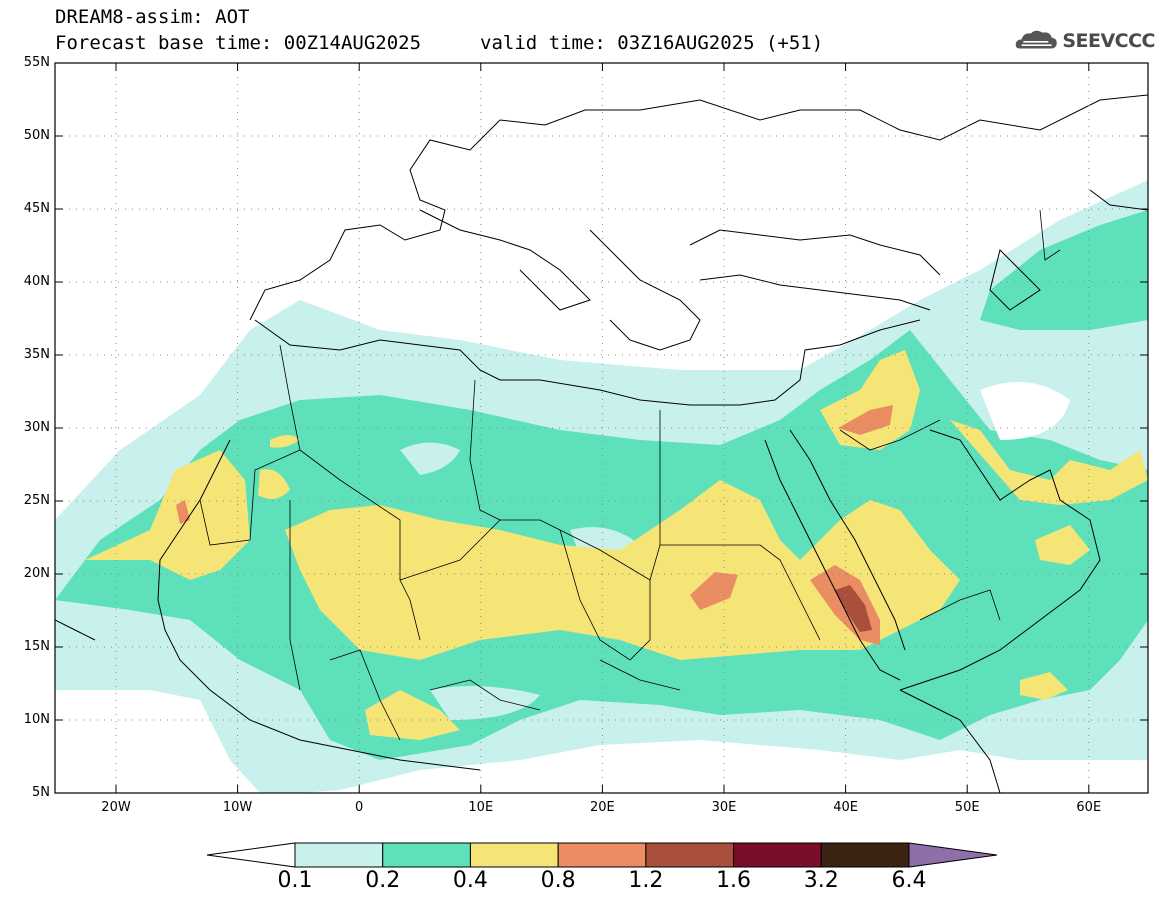  I want to click on aot-level-0.2-caspian, so click(1064, 270).